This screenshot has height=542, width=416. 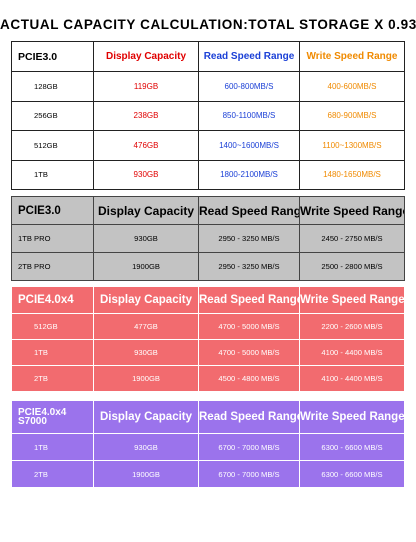 I want to click on write-speed-cell: 400-600MB/S, so click(x=352, y=86).